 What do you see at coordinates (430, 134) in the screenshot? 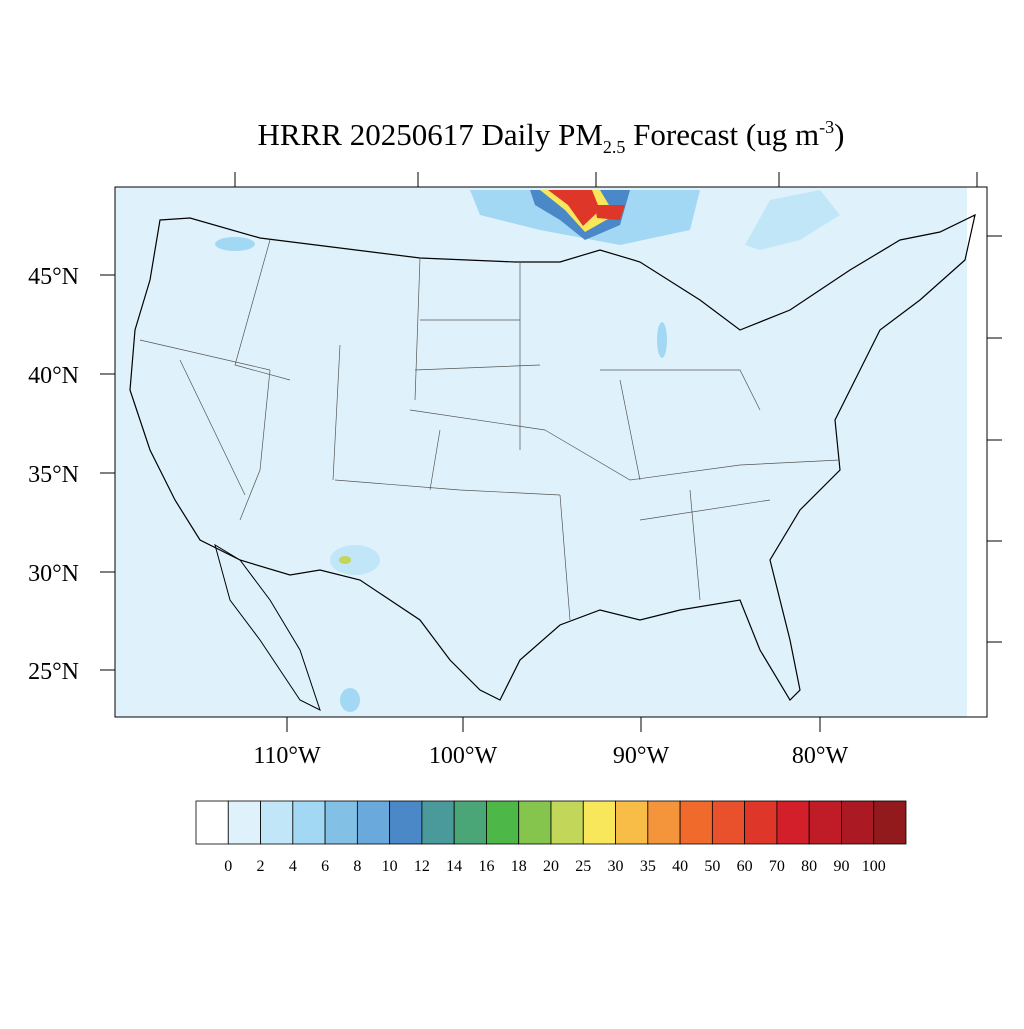
I see `title-main: HRRR 20250617 Daily PM` at bounding box center [430, 134].